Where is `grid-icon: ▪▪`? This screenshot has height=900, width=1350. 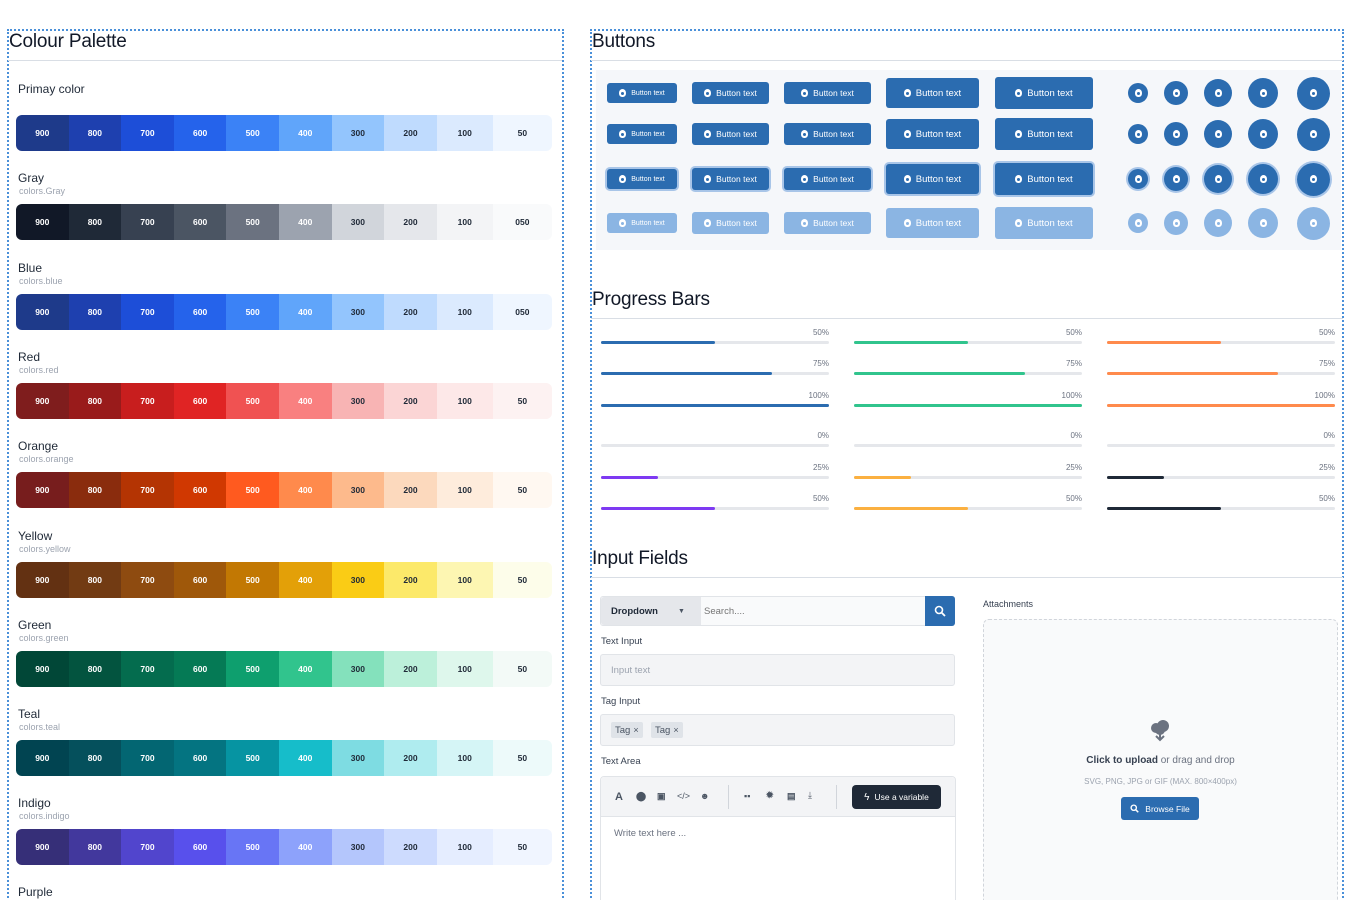
grid-icon: ▪▪ is located at coordinates (747, 796).